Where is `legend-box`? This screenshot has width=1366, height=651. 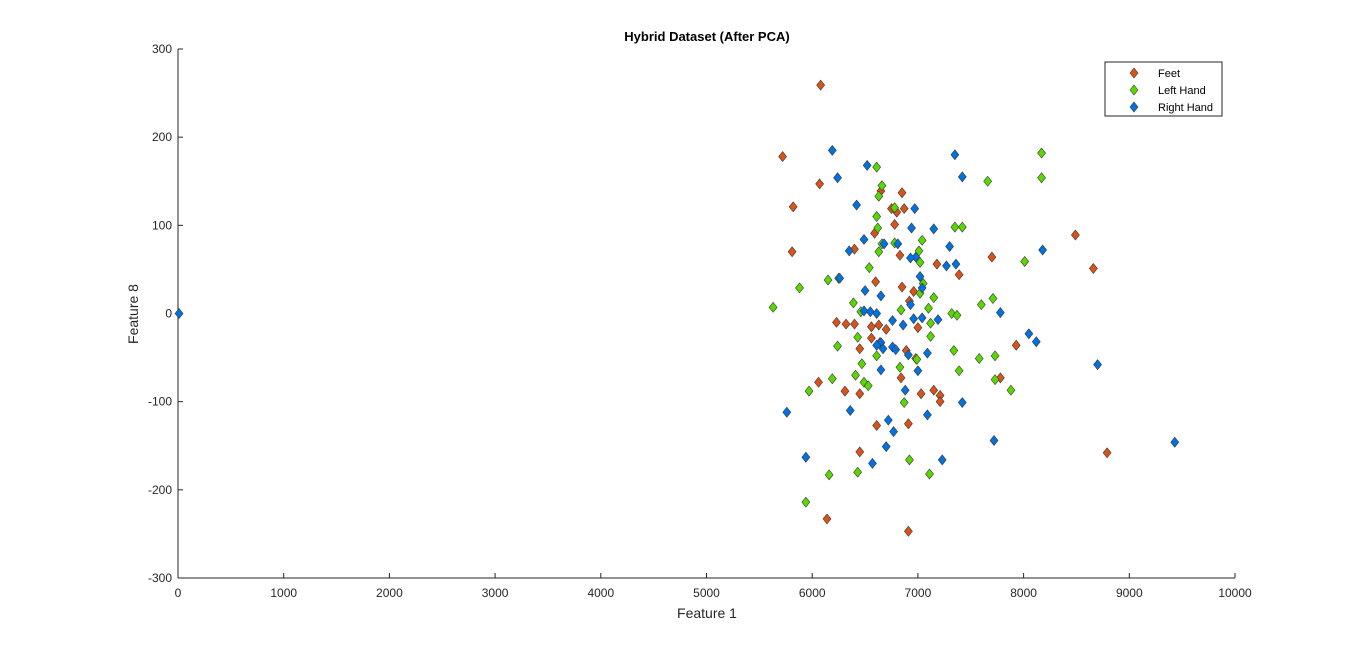
legend-box is located at coordinates (1163, 89).